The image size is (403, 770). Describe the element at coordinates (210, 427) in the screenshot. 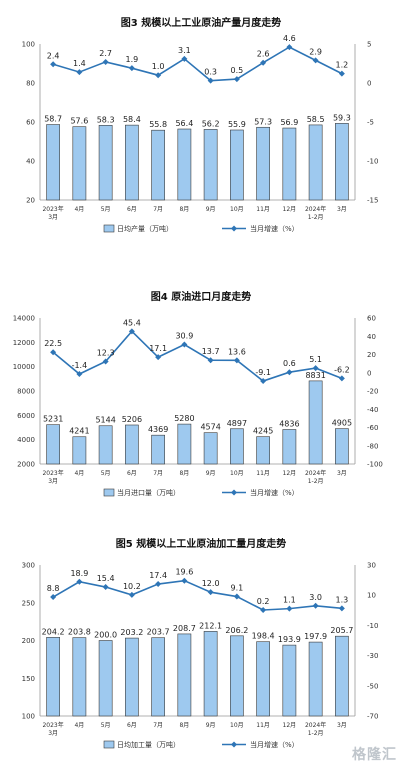

I see `bar-value-label: 4574` at that location.